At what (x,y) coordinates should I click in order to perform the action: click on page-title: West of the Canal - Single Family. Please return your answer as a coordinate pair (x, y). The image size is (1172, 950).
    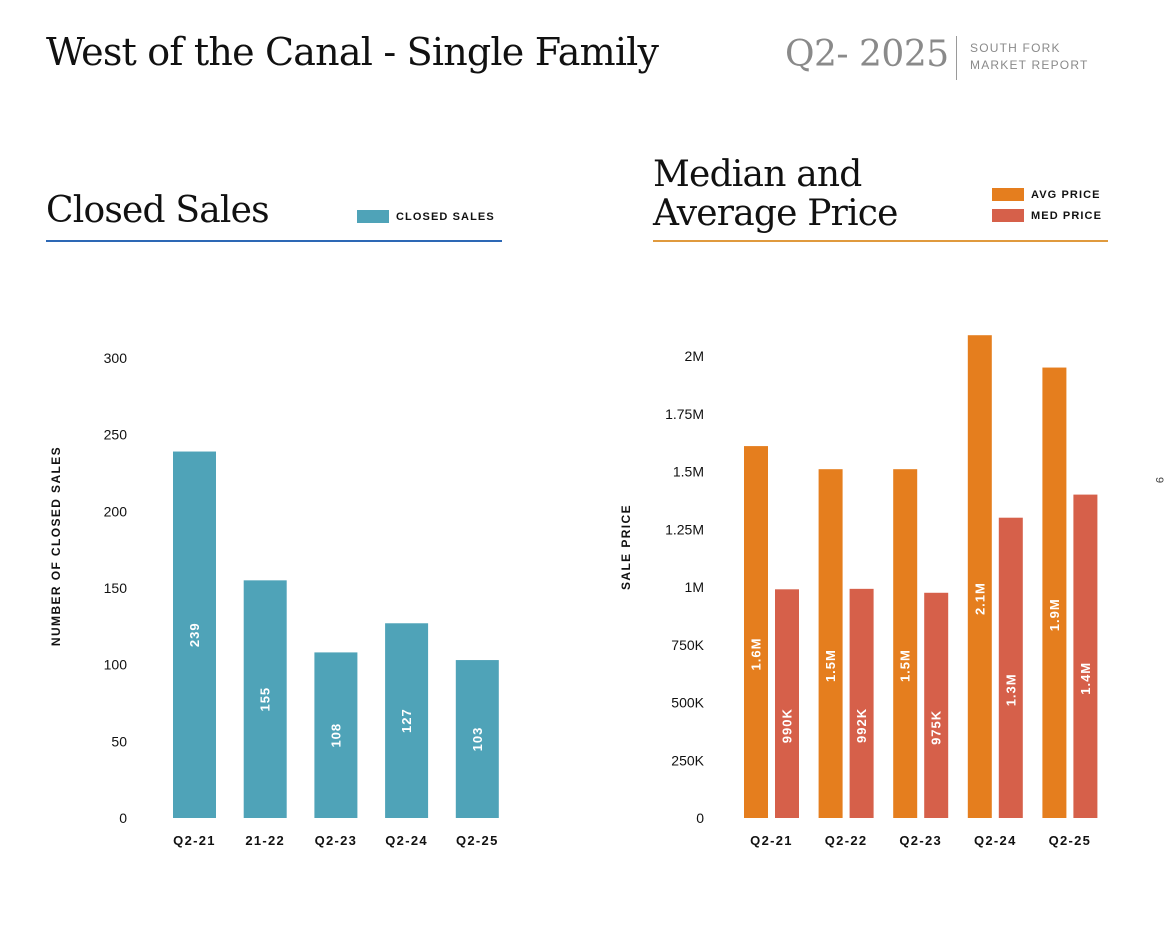
    Looking at the image, I should click on (352, 52).